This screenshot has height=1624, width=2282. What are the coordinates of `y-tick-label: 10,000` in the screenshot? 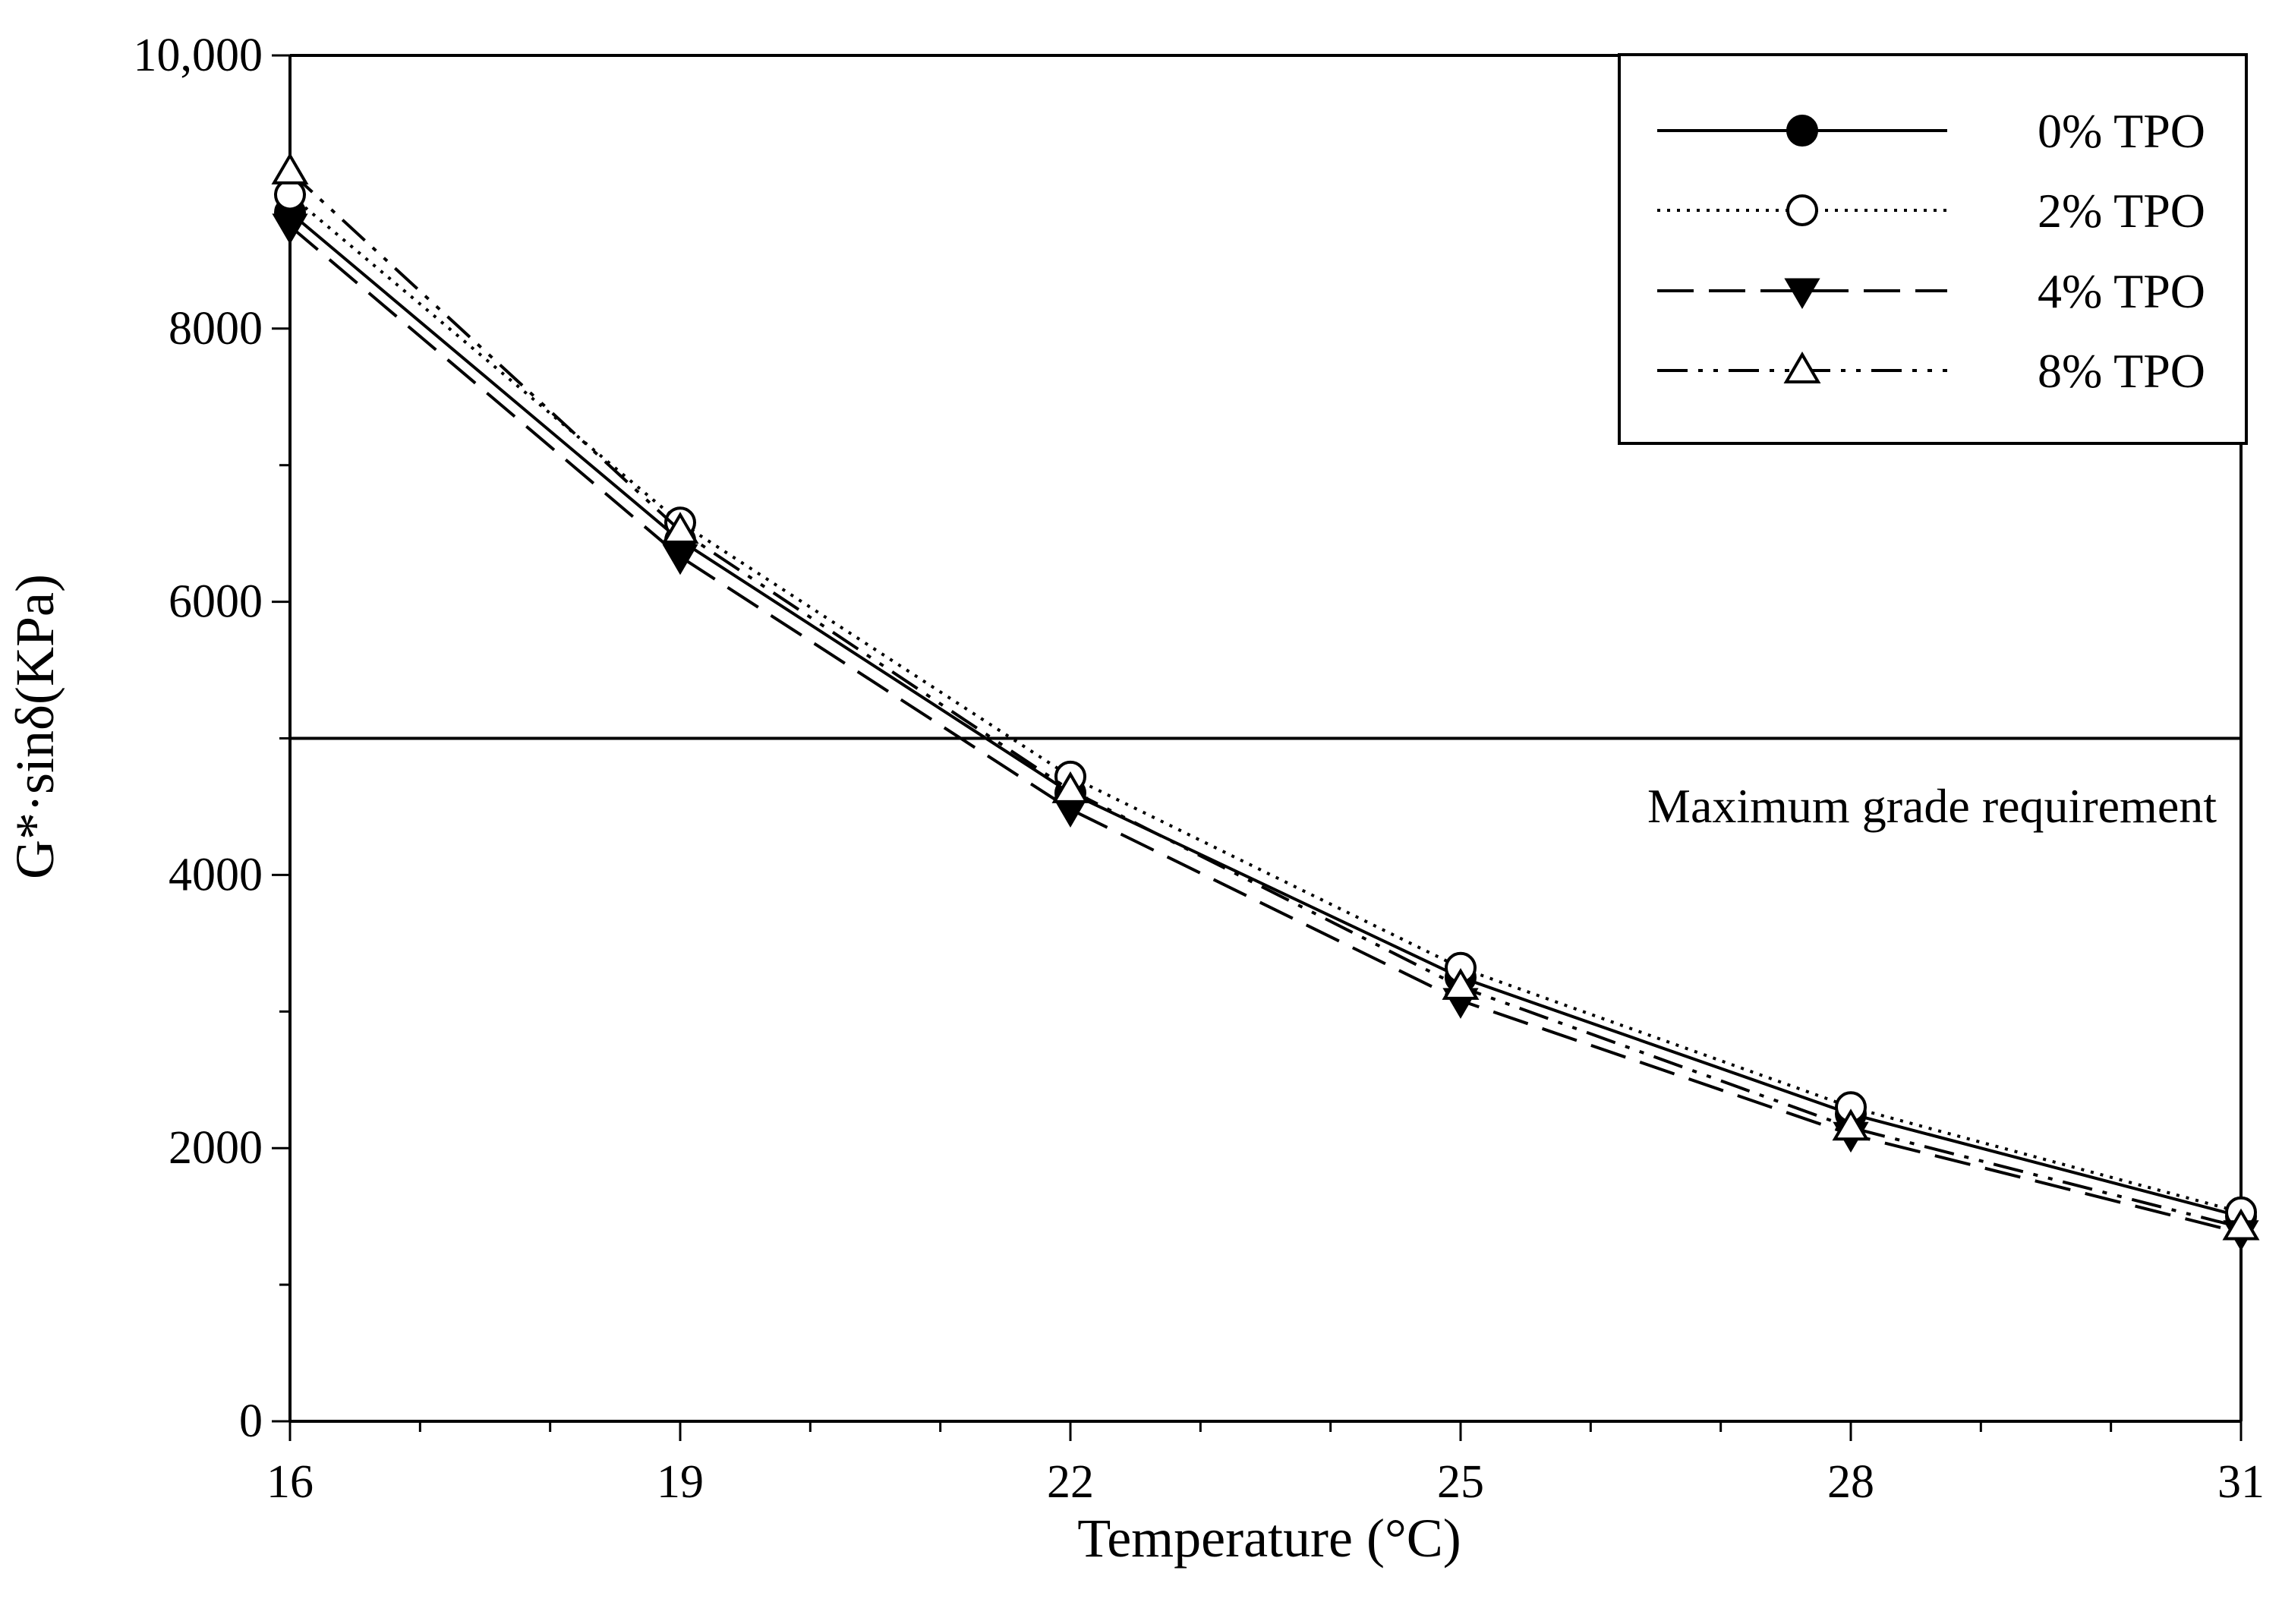 It's located at (198, 56).